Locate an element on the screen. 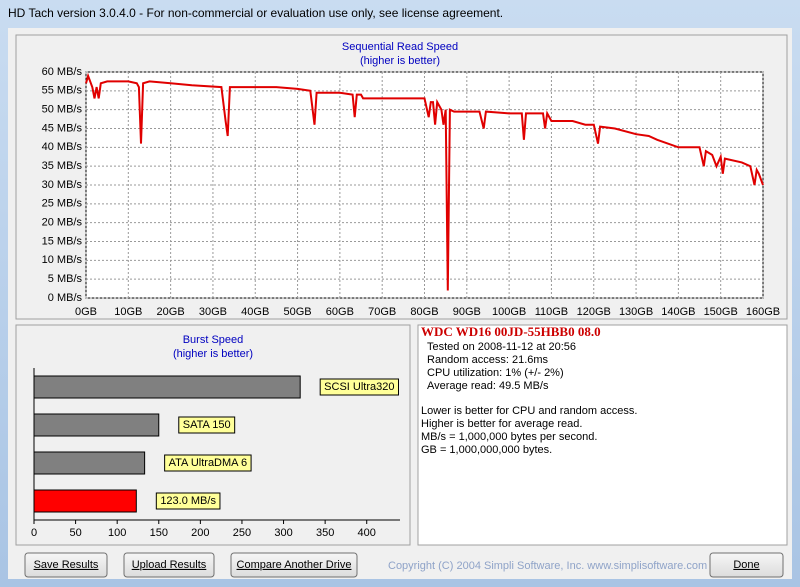 This screenshot has height=587, width=800. x-tick-label: 70GB is located at coordinates (382, 312).